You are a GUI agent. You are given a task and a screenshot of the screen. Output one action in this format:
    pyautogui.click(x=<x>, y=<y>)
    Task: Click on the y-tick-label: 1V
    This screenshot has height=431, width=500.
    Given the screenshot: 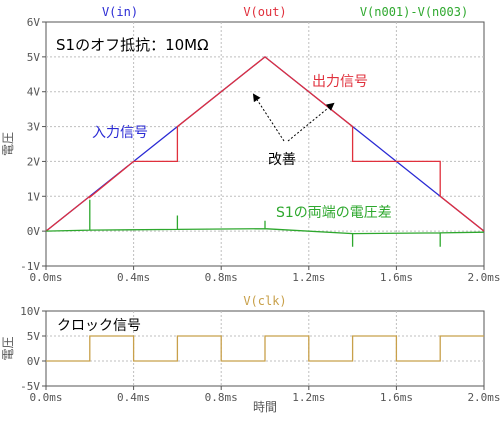 What is the action you would take?
    pyautogui.click(x=34, y=196)
    